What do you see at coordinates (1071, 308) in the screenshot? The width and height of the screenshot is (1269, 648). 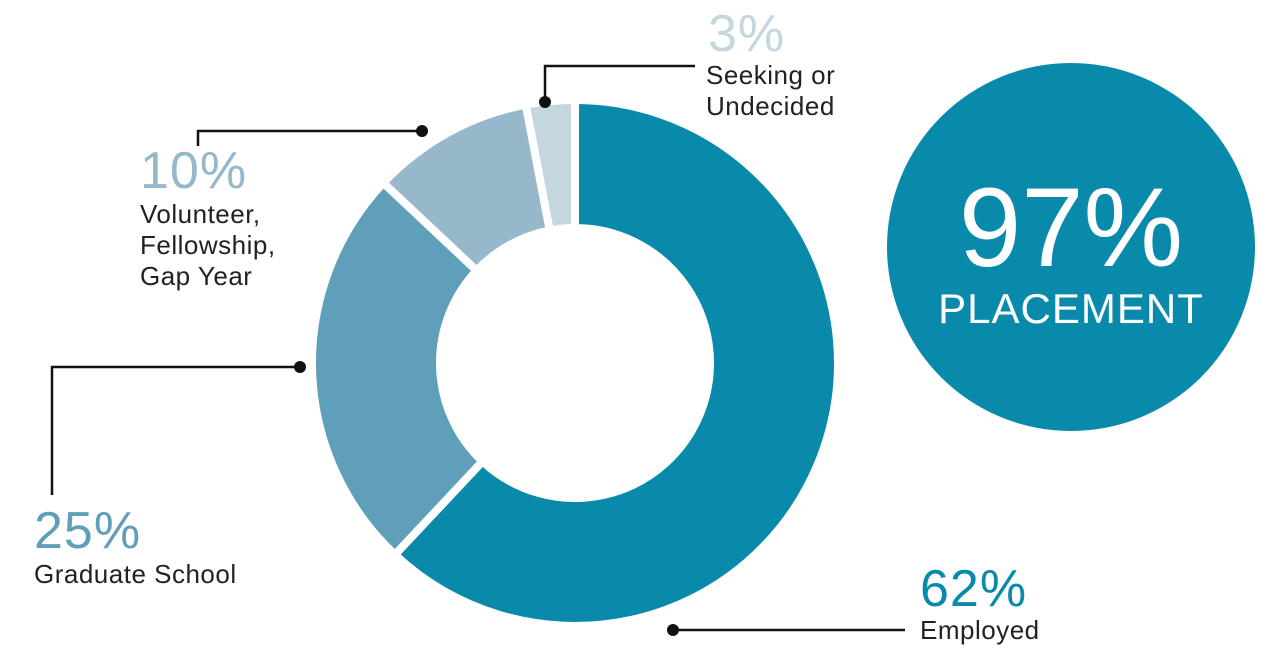 I see `placement-caption: PLACEMENT` at bounding box center [1071, 308].